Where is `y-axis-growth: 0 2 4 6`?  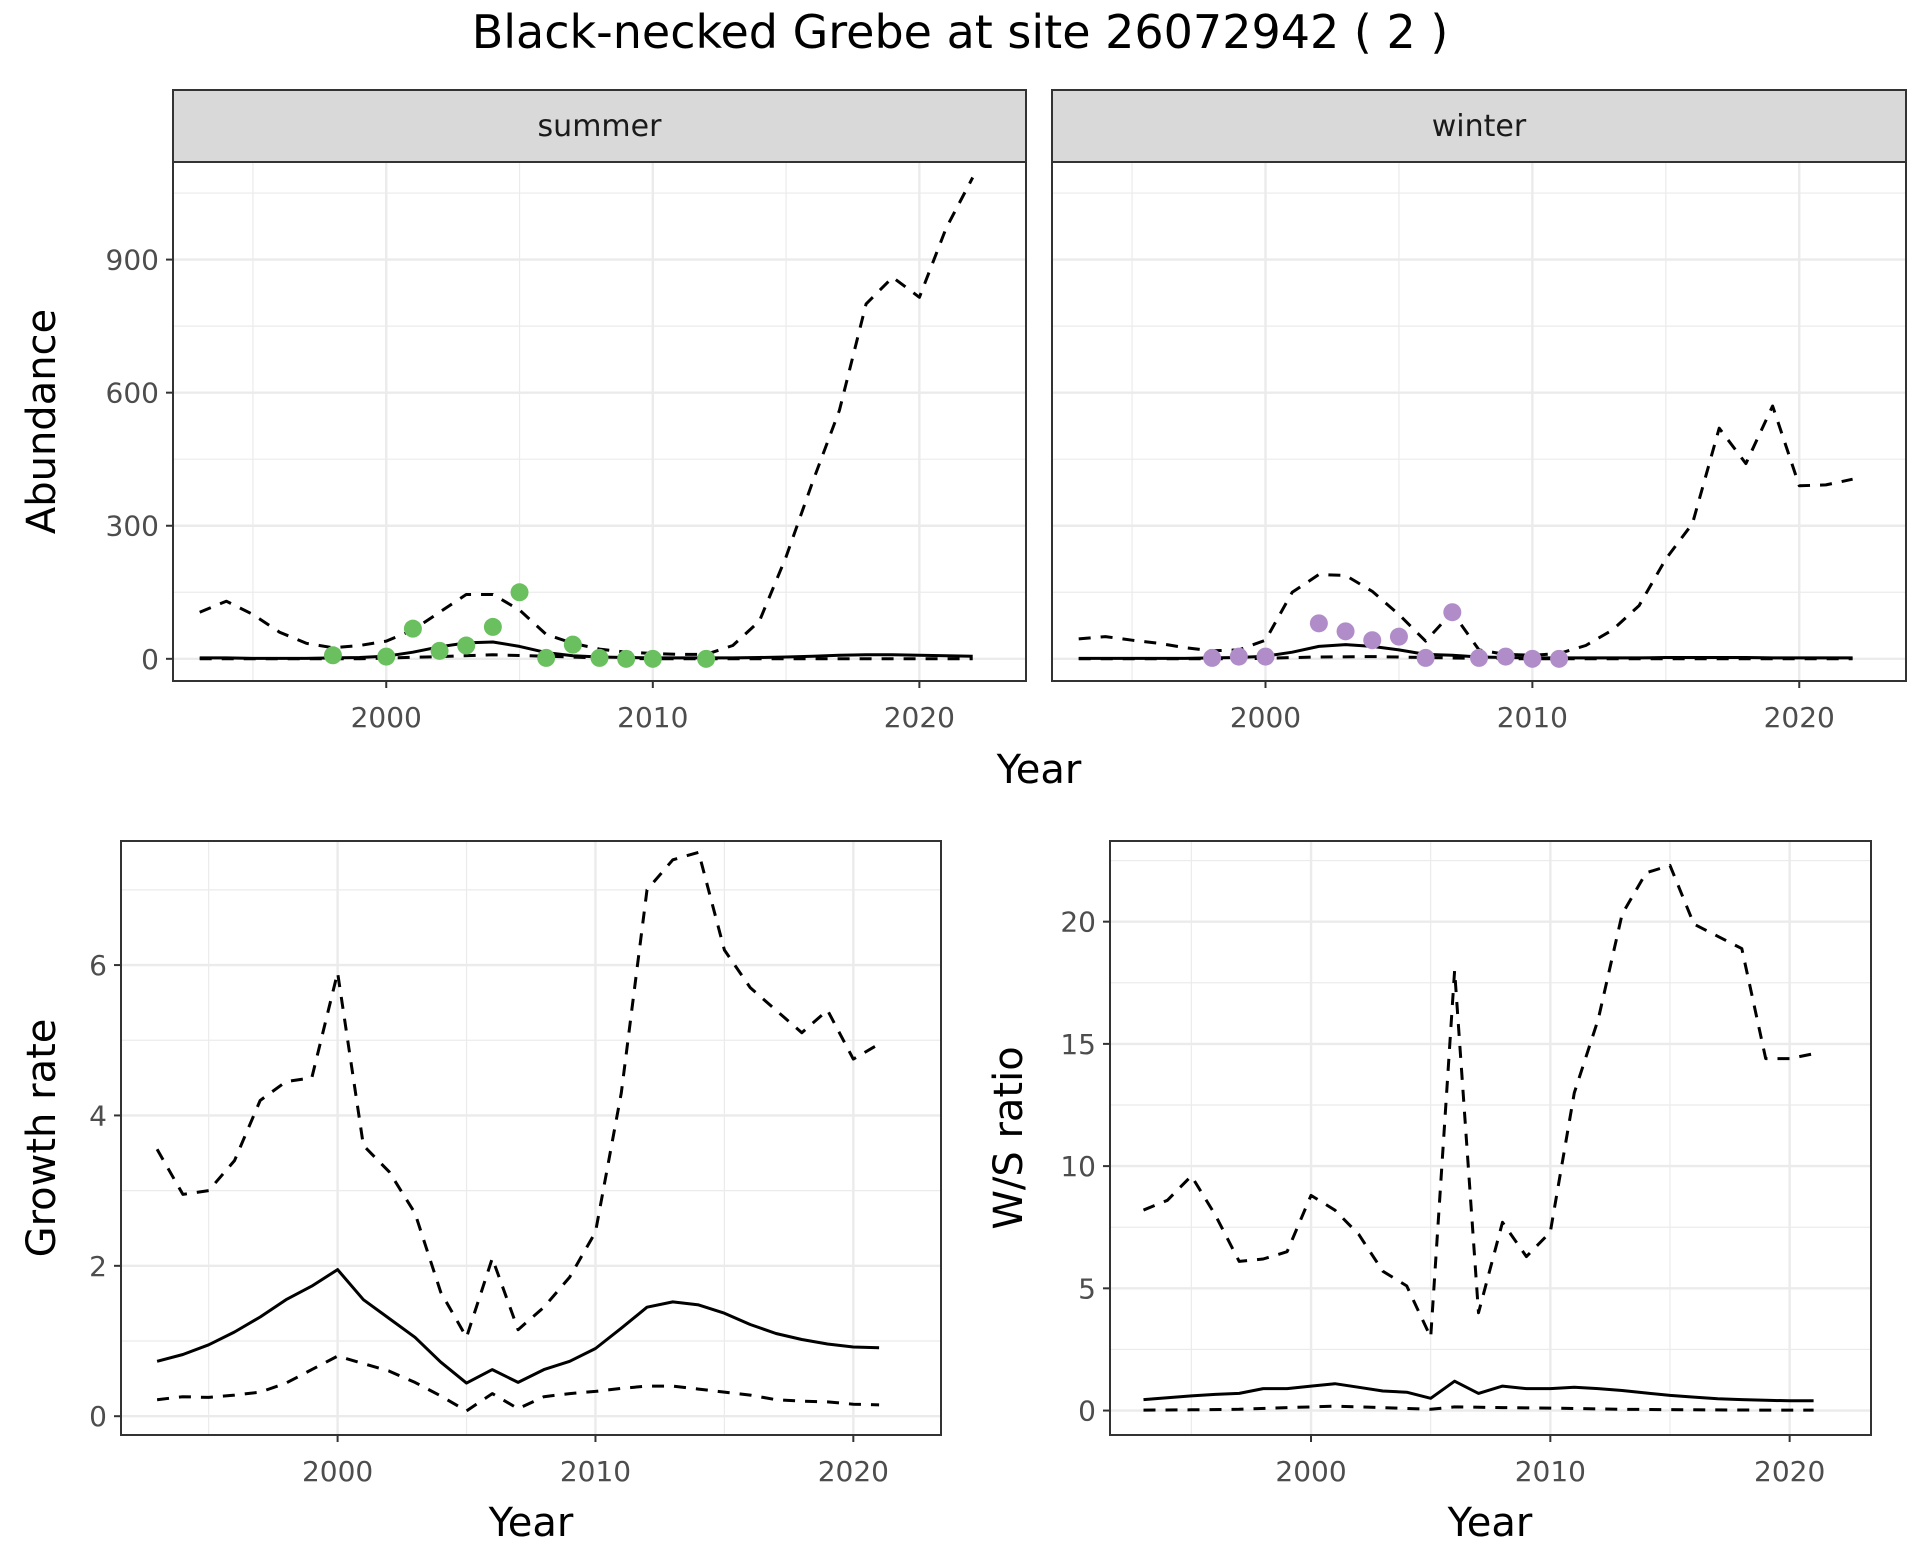 y-axis-growth: 0 2 4 6 is located at coordinates (105, 1191).